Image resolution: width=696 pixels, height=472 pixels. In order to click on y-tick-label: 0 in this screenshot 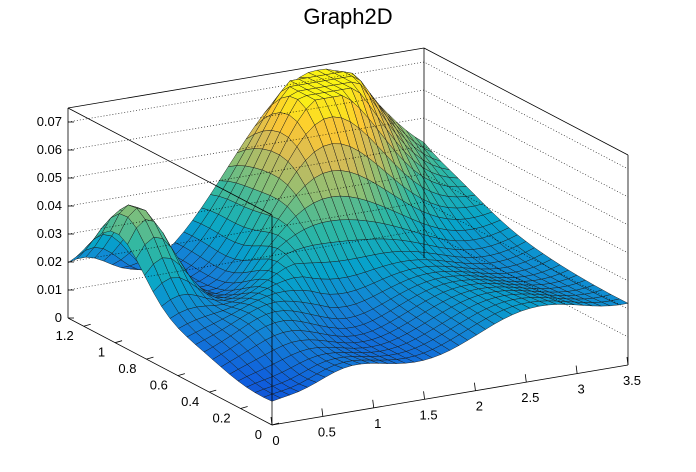, I will do `click(258, 434)`.